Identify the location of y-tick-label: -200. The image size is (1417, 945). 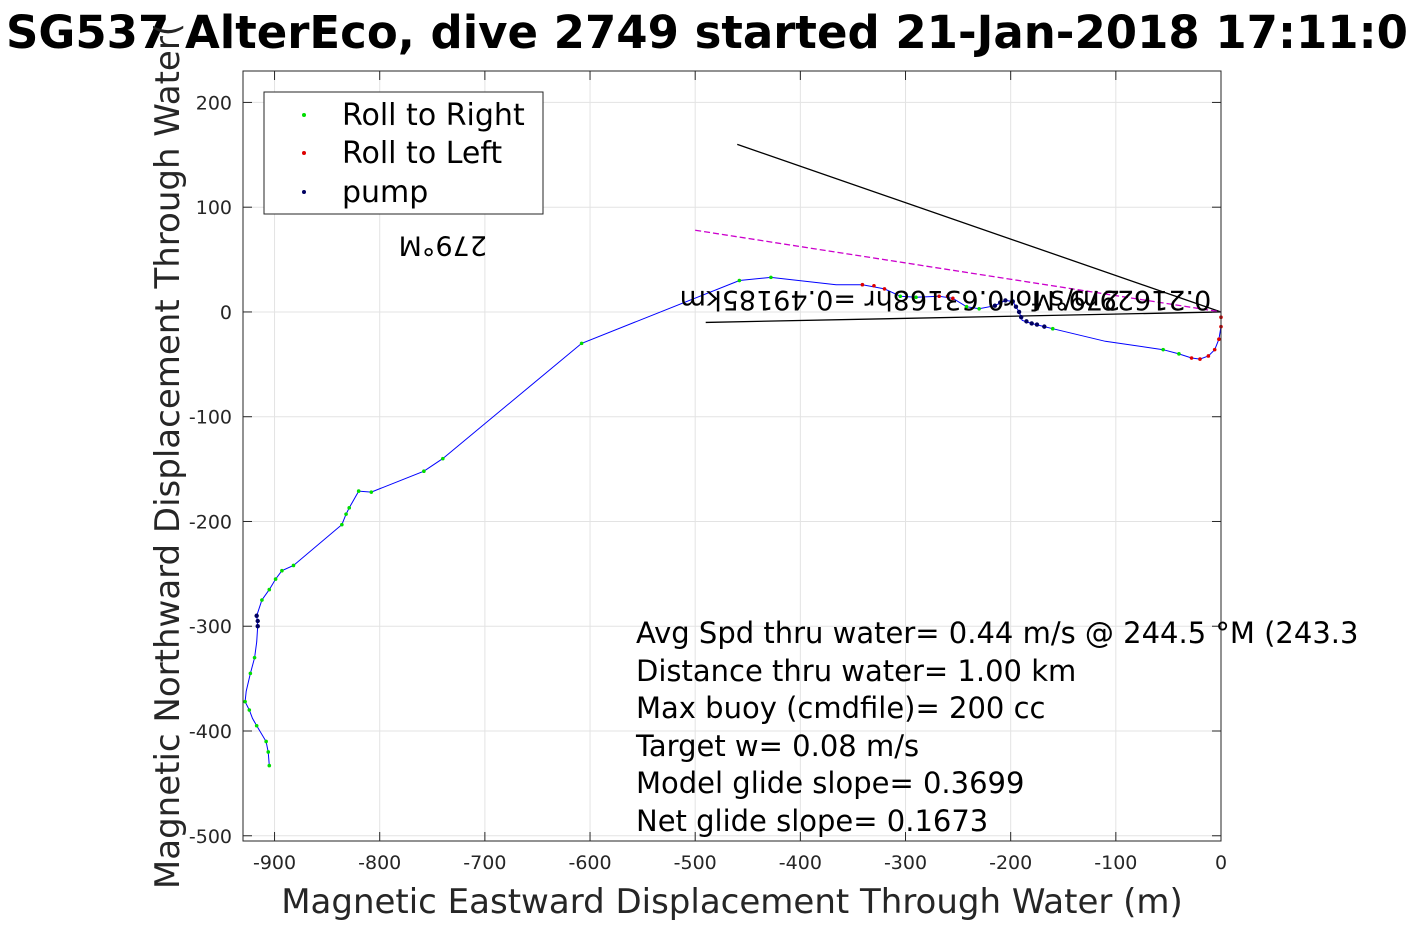
(210, 522).